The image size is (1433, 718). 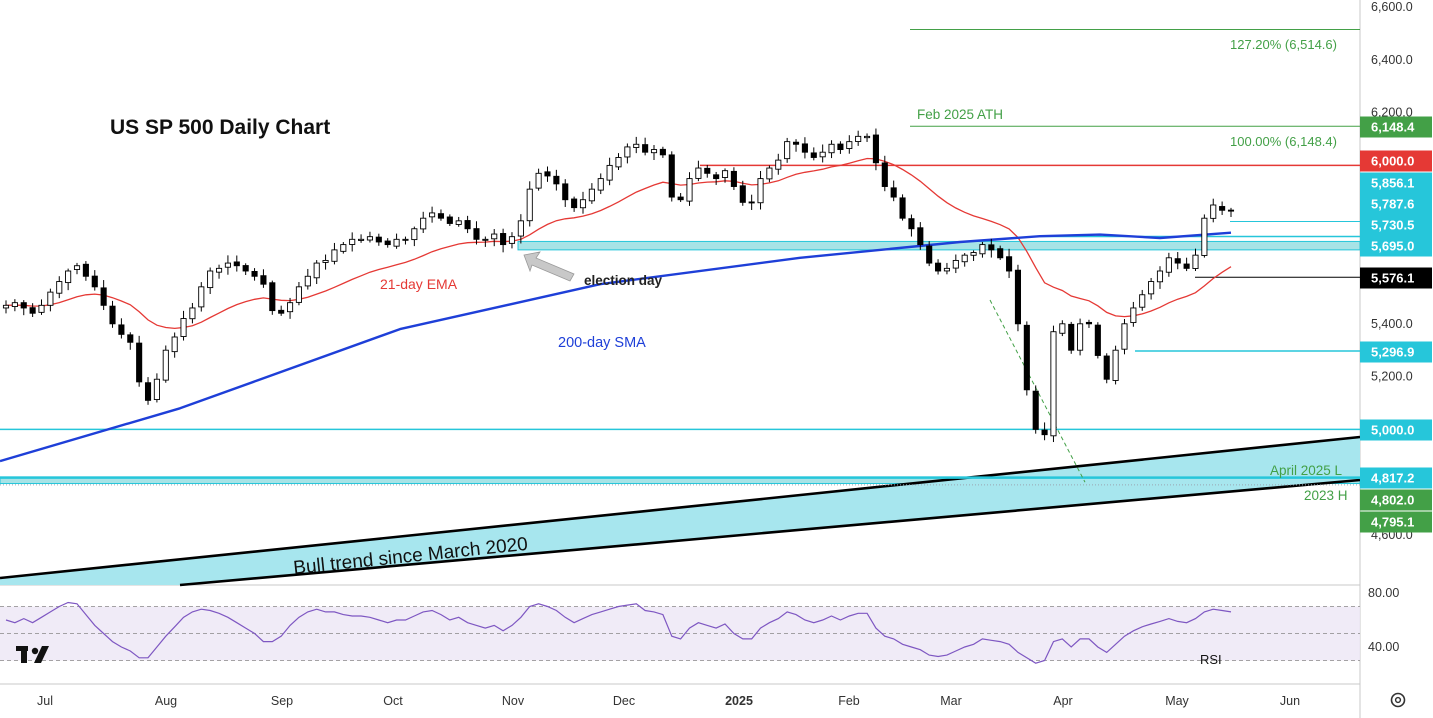 I want to click on election-arrow-icon, so click(x=549, y=266).